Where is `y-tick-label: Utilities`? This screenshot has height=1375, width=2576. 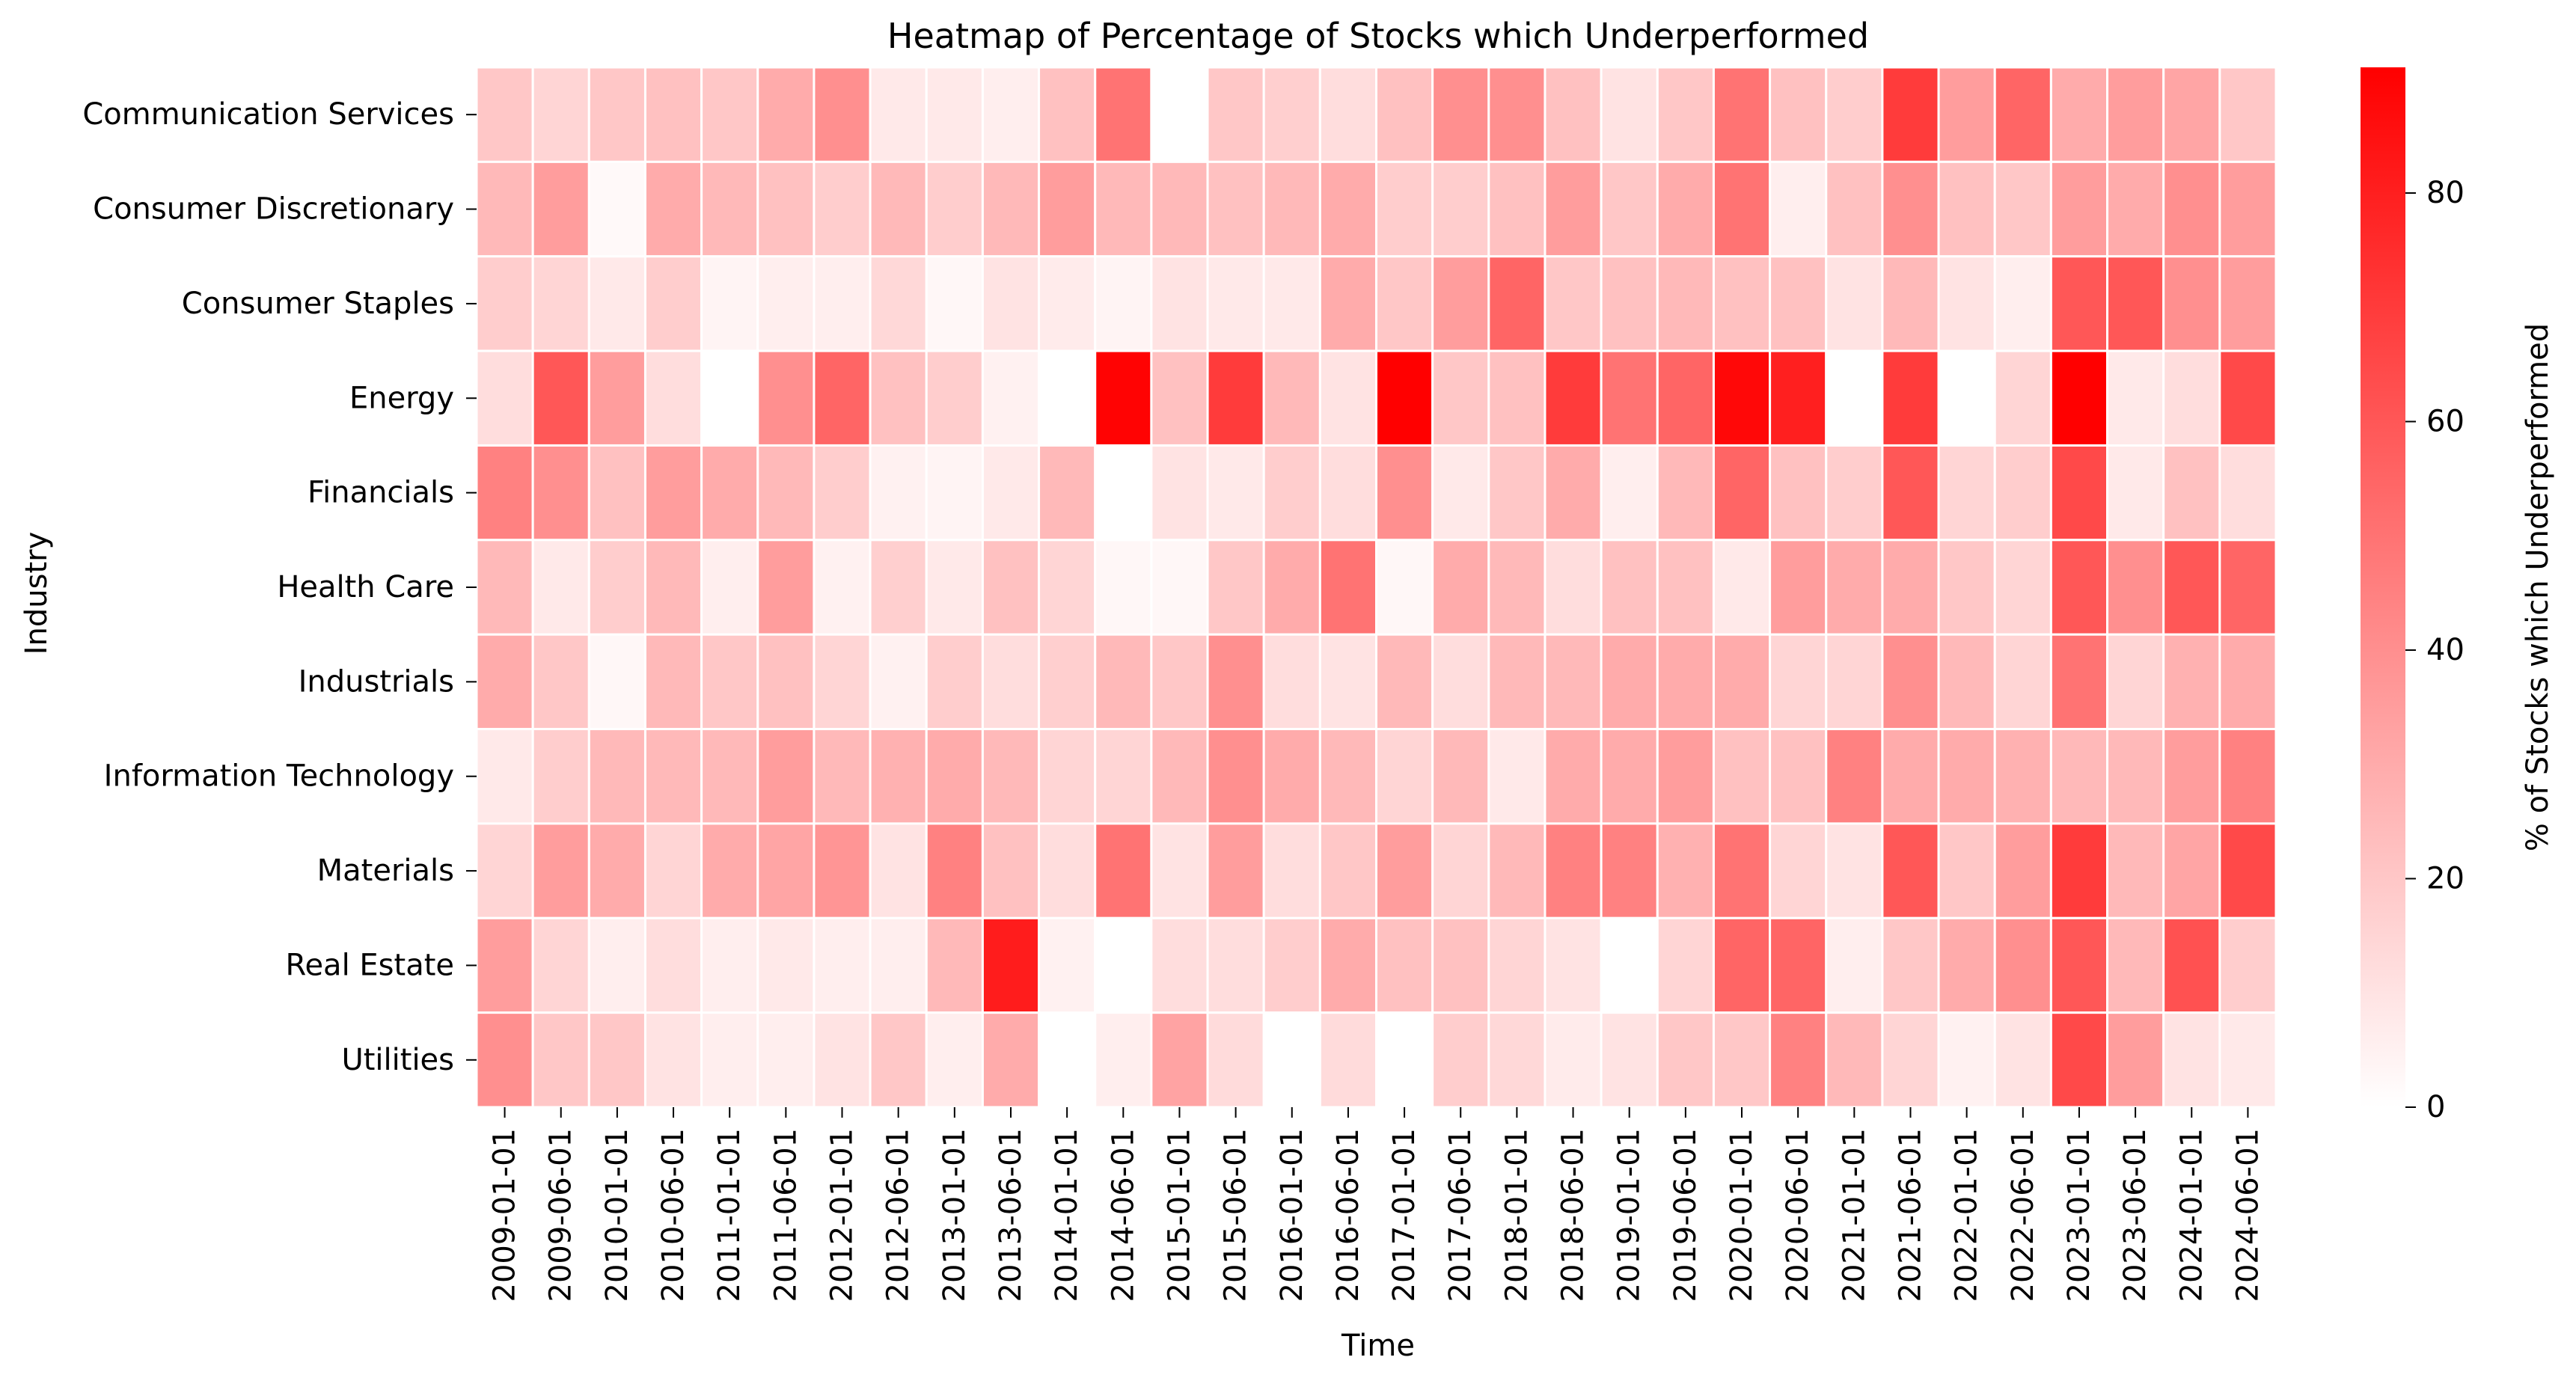 y-tick-label: Utilities is located at coordinates (397, 1060).